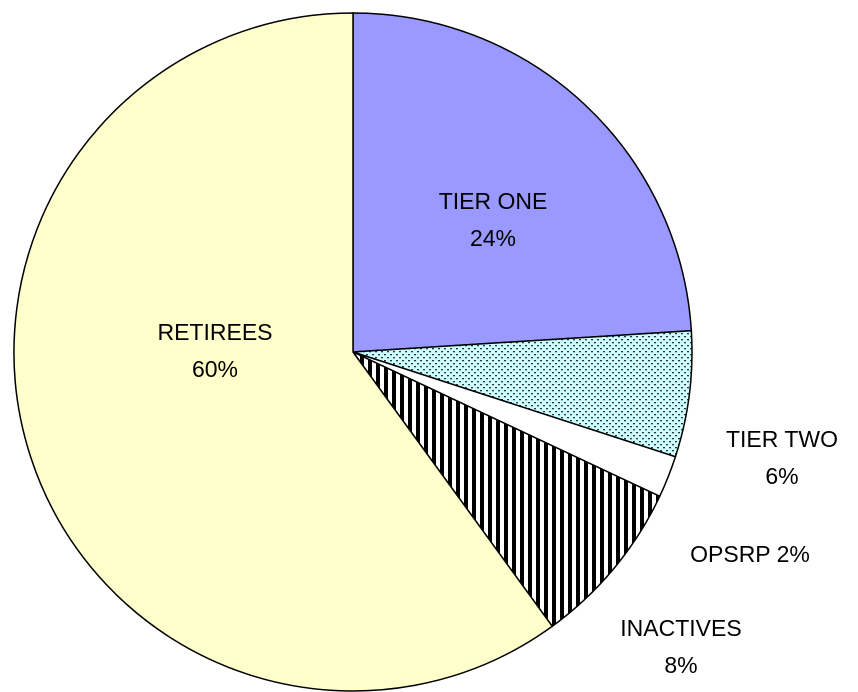 The image size is (858, 692). I want to click on slice-name: TIER TWO, so click(782, 439).